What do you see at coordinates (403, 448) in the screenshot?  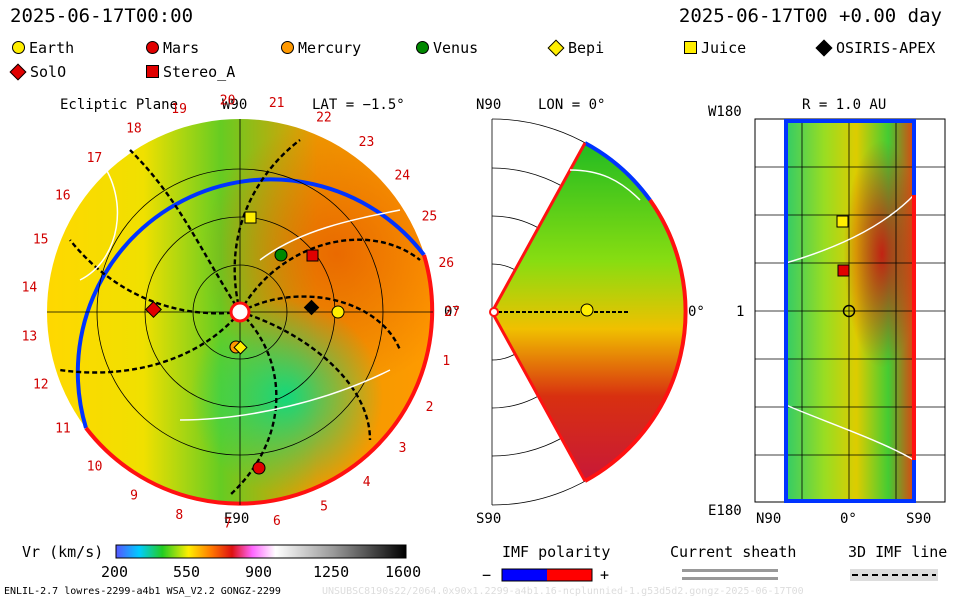 I see `carrington-tick-label: 3` at bounding box center [403, 448].